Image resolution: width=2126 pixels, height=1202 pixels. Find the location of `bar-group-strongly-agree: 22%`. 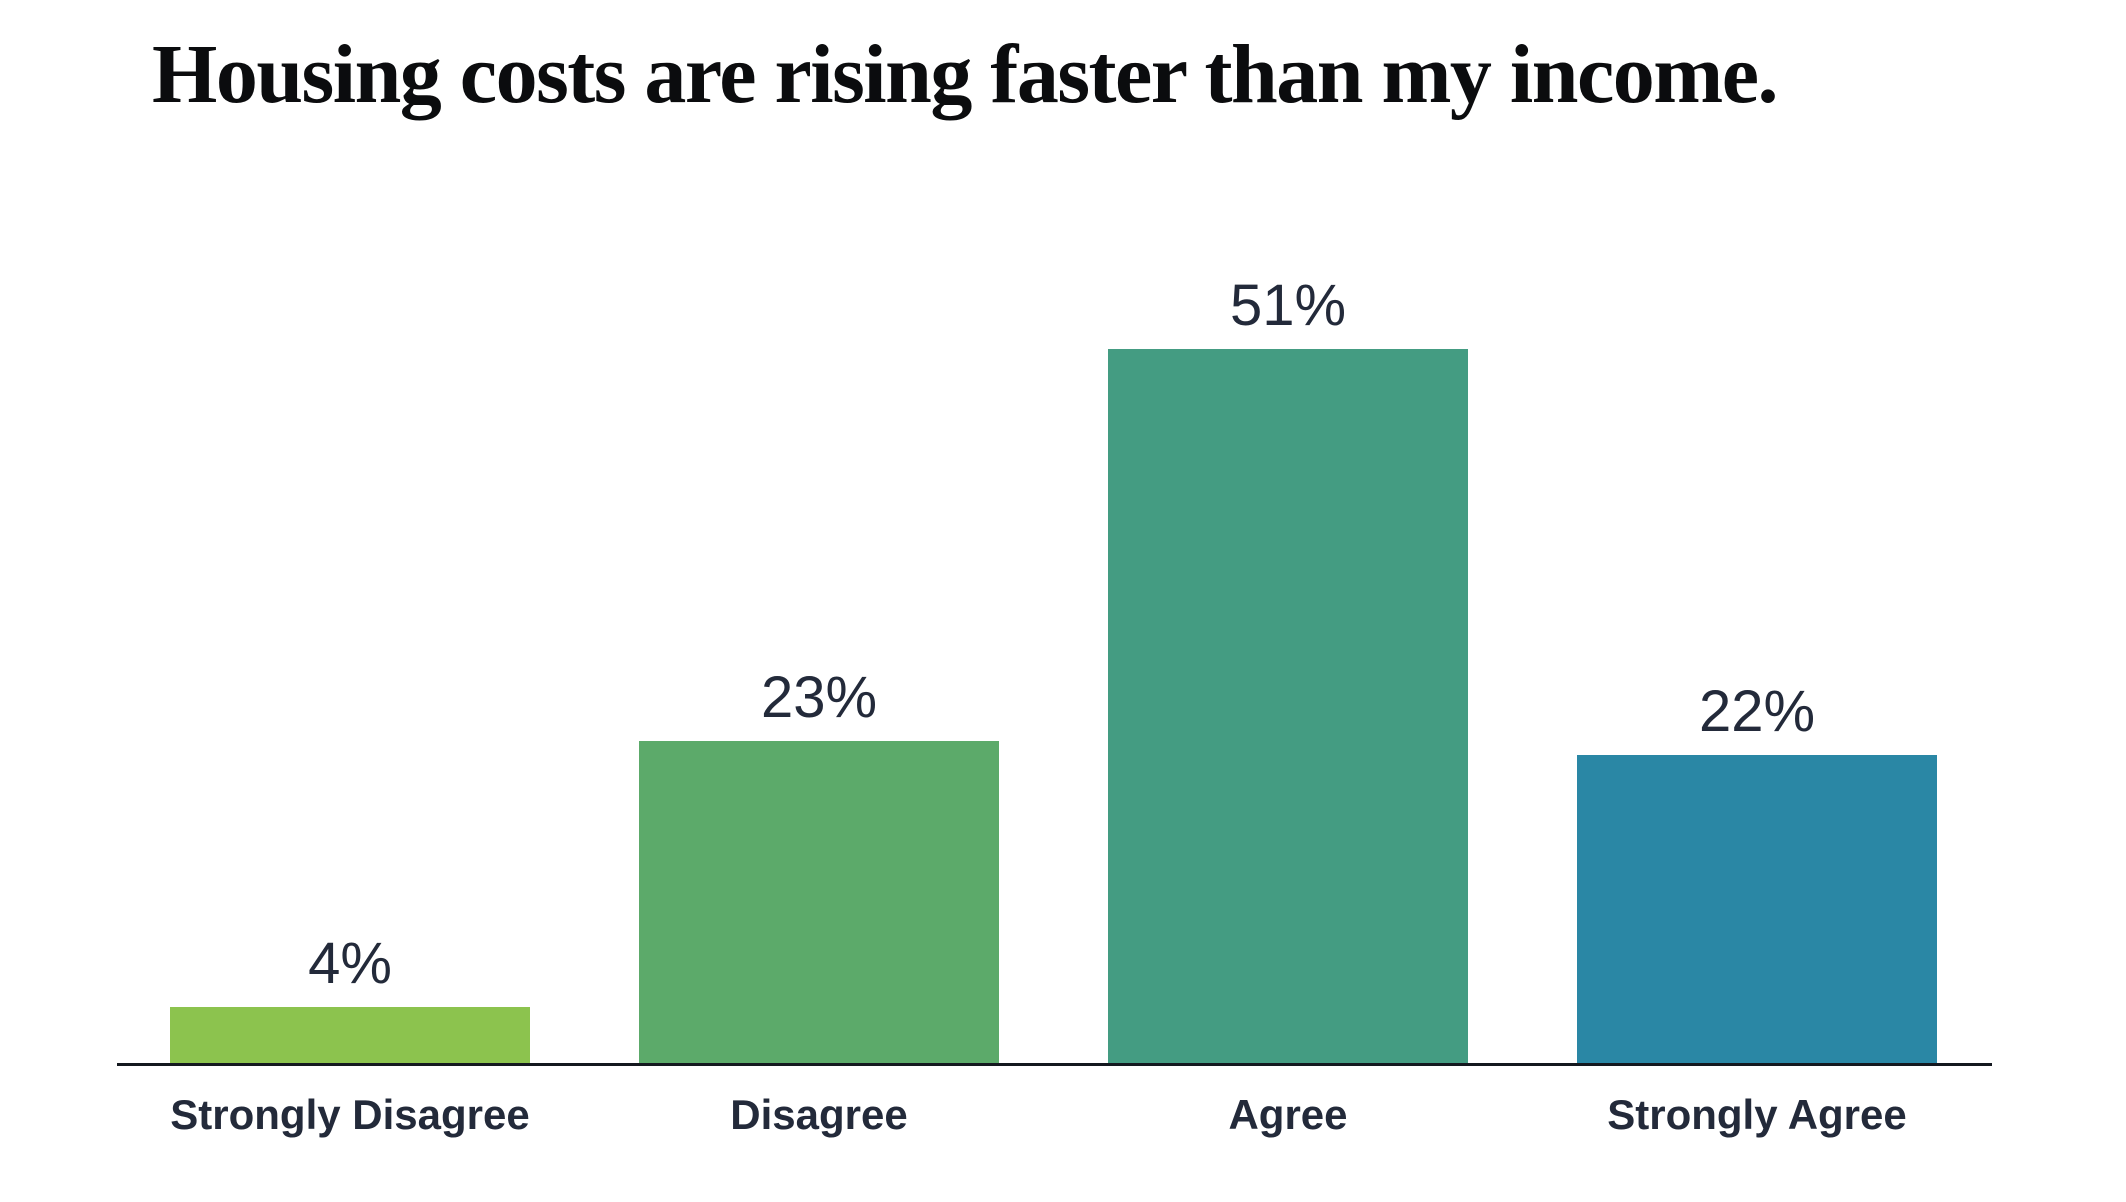

bar-group-strongly-agree: 22% is located at coordinates (1757, 873).